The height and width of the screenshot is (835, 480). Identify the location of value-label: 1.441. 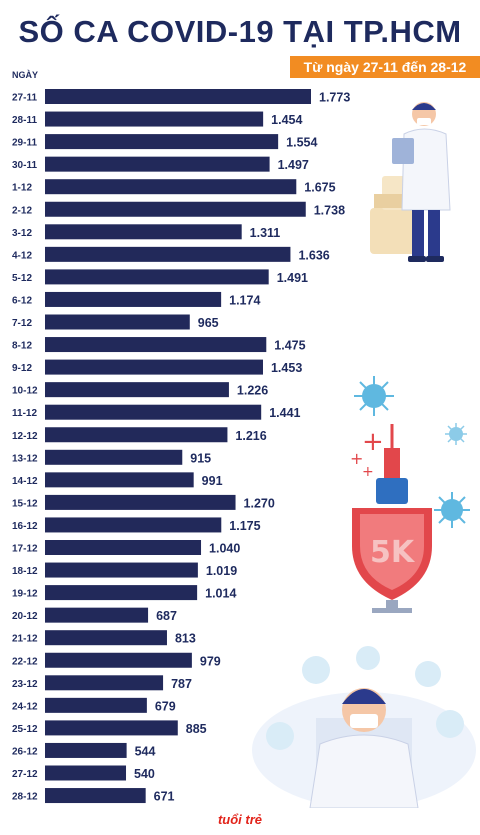
(284, 413).